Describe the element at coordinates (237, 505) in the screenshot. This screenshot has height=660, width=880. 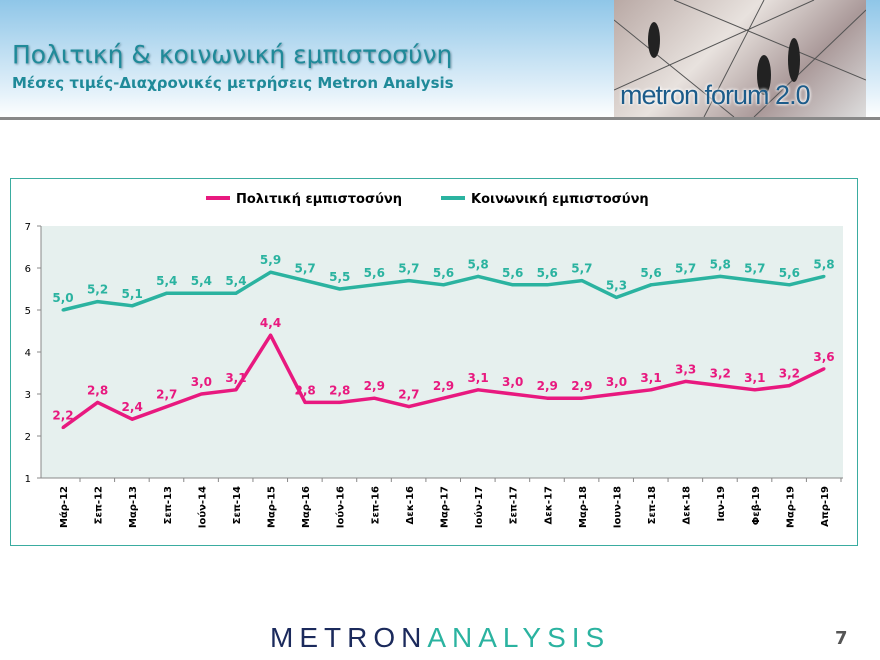
I see `x-tick-label: Σεπ-14` at that location.